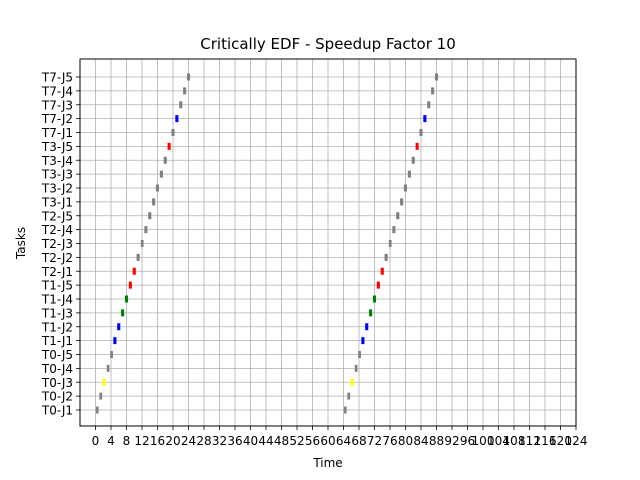 The height and width of the screenshot is (480, 640). Describe the element at coordinates (21, 243) in the screenshot. I see `y-axis-label: Tasks` at that location.